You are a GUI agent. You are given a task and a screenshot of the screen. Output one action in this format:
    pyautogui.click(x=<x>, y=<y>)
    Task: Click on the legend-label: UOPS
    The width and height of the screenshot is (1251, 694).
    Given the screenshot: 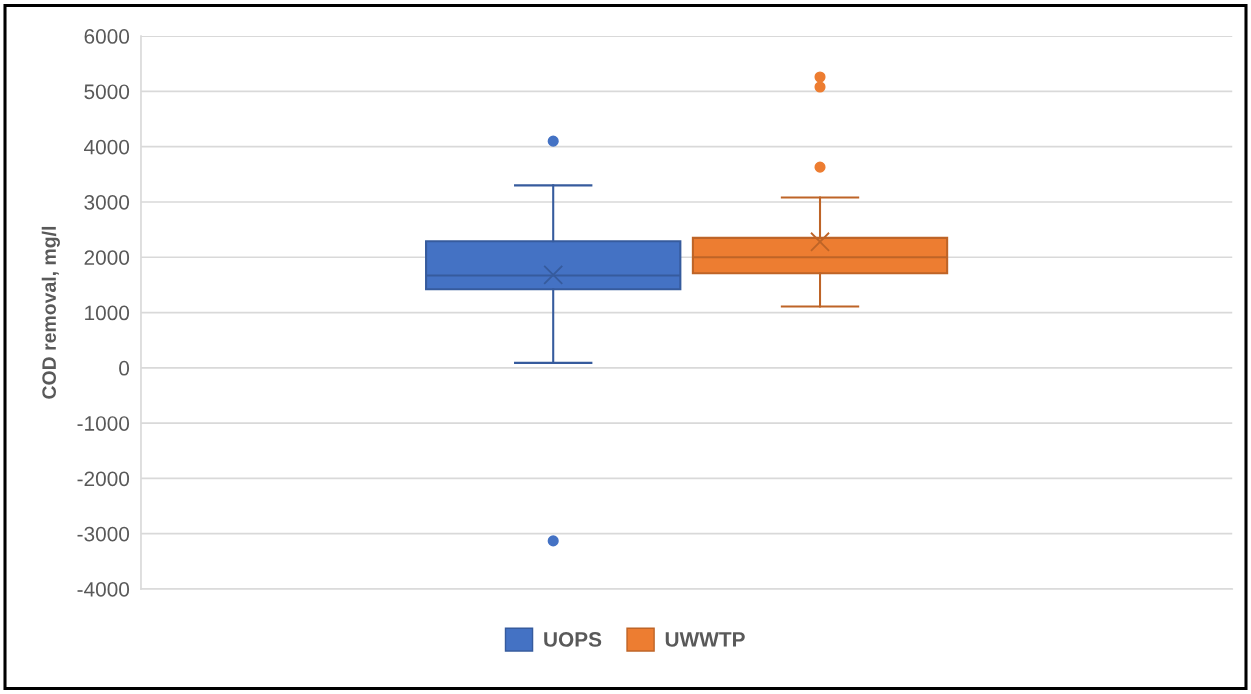 What is the action you would take?
    pyautogui.click(x=573, y=639)
    